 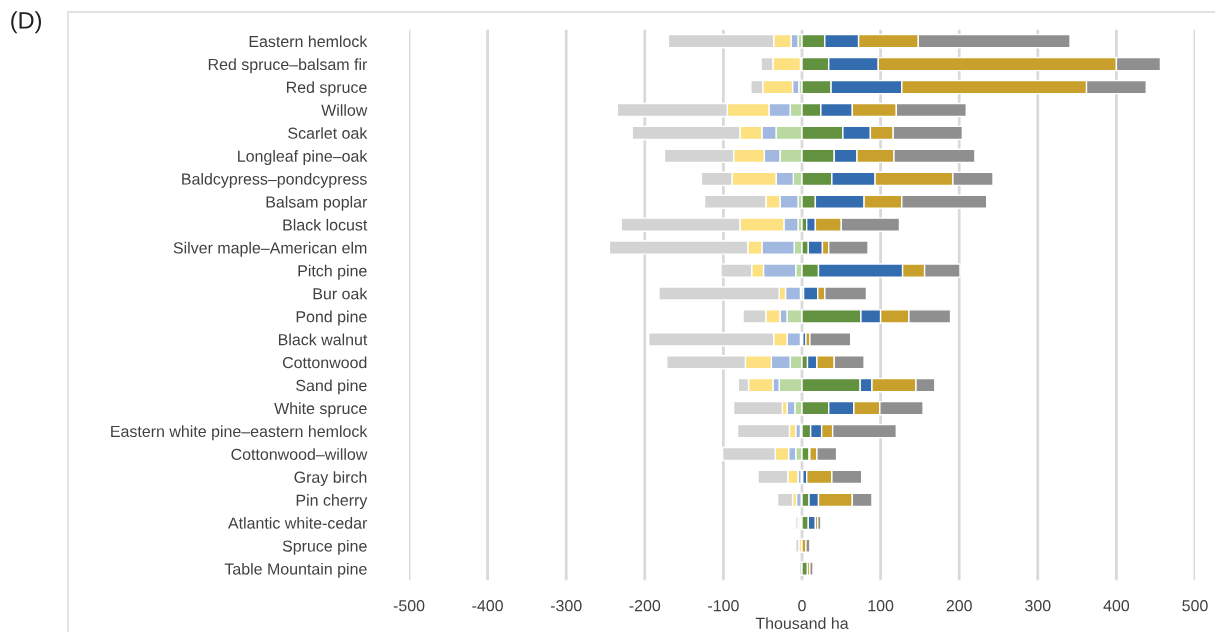 I want to click on y-tick-label: Gray birch, so click(x=330, y=479).